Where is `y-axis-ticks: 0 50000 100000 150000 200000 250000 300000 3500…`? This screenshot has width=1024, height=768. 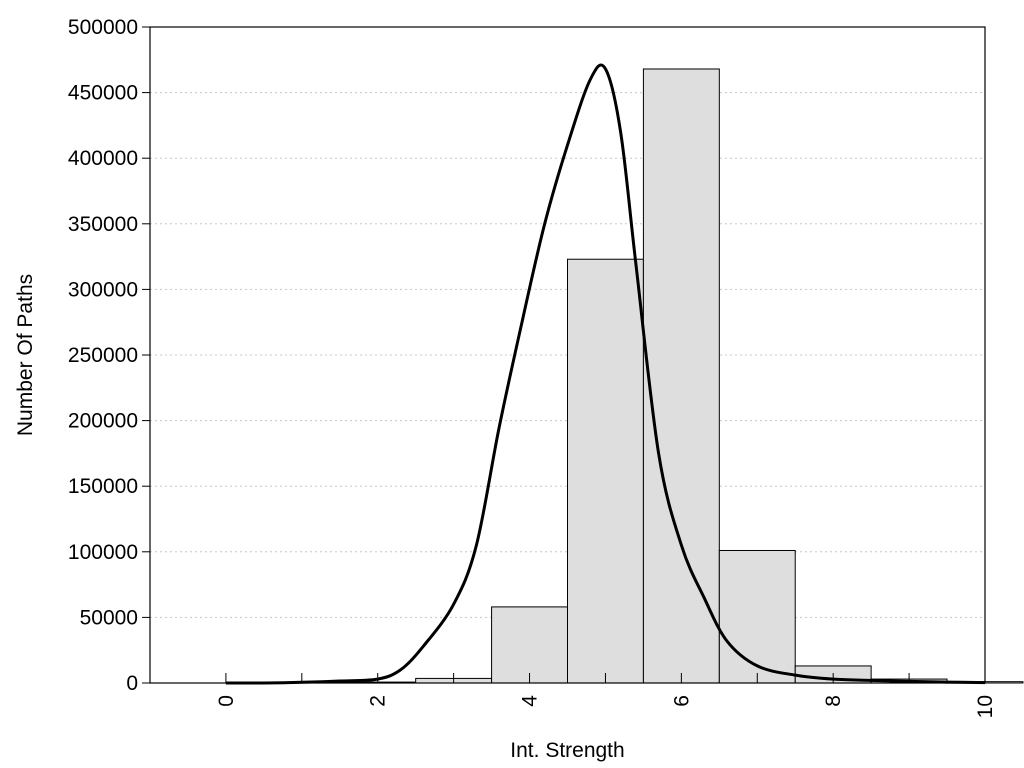 y-axis-ticks: 0 50000 100000 150000 200000 250000 300000 3500… is located at coordinates (109, 355).